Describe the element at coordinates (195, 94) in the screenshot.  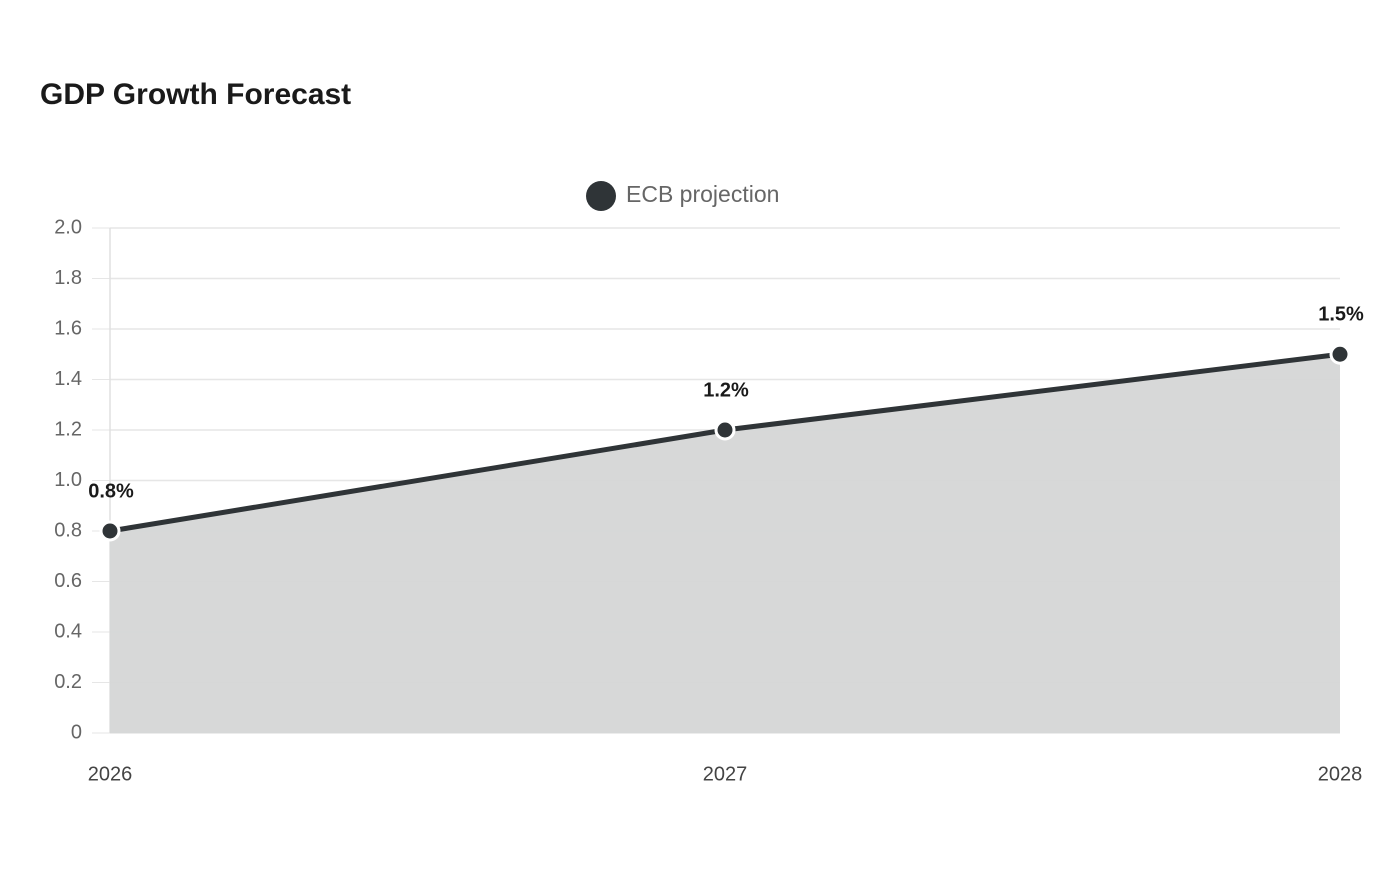
I see `chart-title: GDP Growth Forecast` at that location.